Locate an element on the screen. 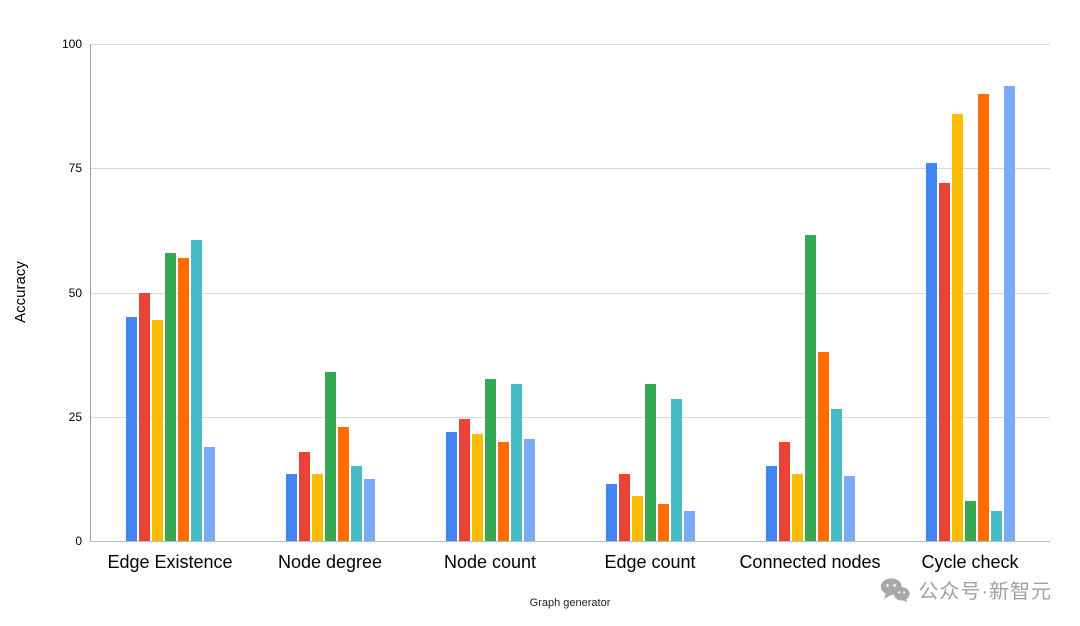  x-category-label: Edge count is located at coordinates (650, 562).